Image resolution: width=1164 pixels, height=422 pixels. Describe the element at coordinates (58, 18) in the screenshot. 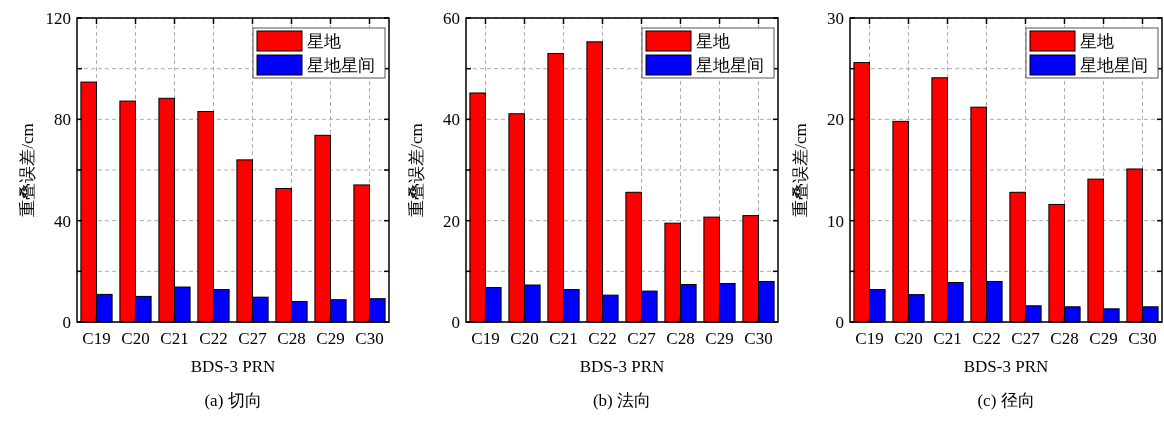

I see `y-tick-label: 120` at that location.